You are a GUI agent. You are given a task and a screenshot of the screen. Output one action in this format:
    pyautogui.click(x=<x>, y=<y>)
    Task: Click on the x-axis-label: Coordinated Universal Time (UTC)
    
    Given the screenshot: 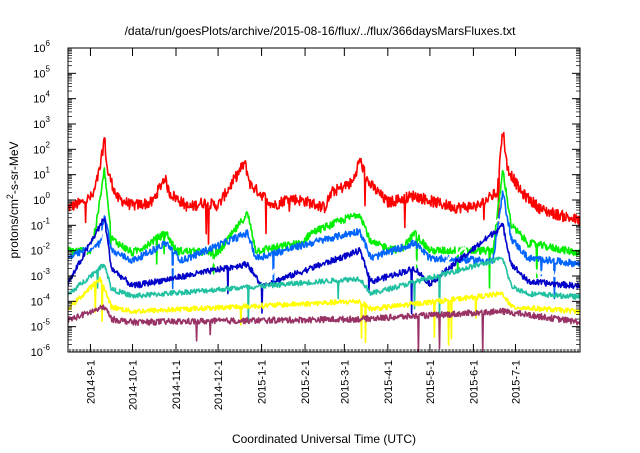 What is the action you would take?
    pyautogui.click(x=324, y=439)
    